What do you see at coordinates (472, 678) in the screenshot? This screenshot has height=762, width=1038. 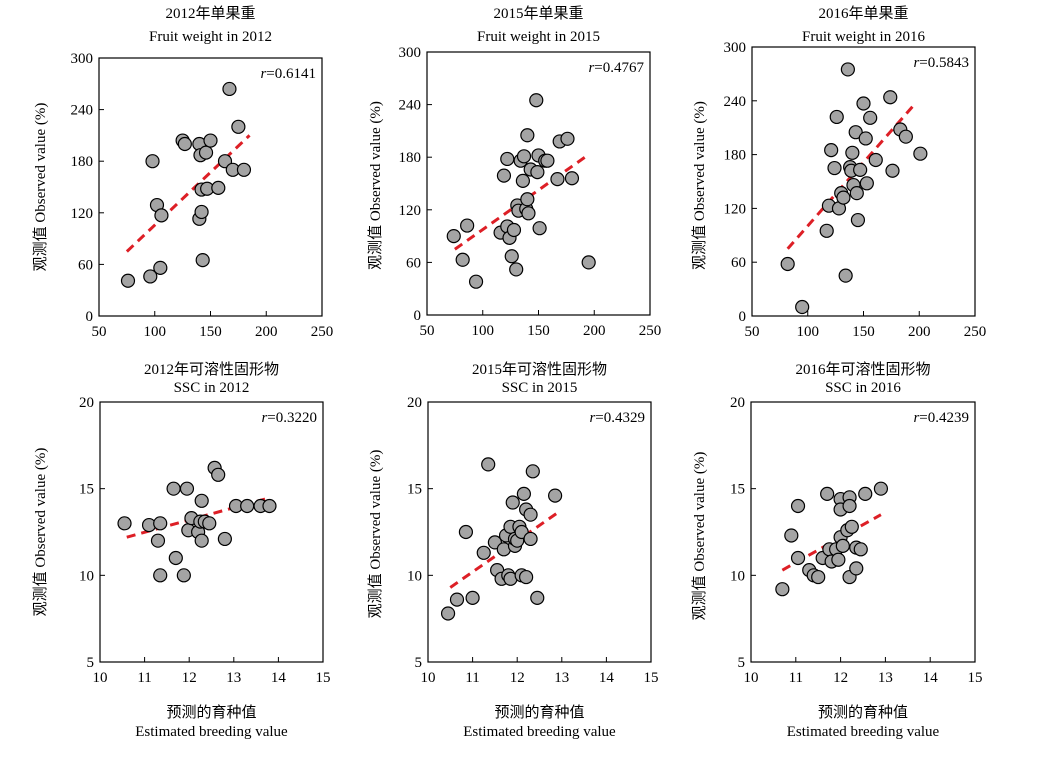 I see `x-tick-label: 11` at bounding box center [472, 678].